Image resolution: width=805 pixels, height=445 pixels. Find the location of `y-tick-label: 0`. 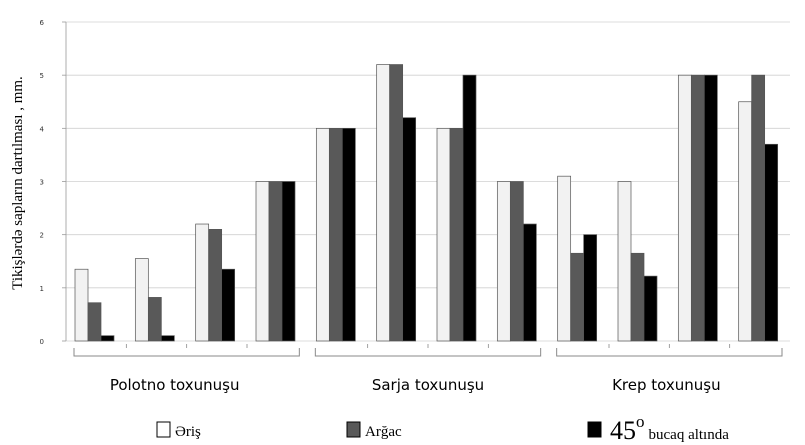

y-tick-label: 0 is located at coordinates (42, 342).